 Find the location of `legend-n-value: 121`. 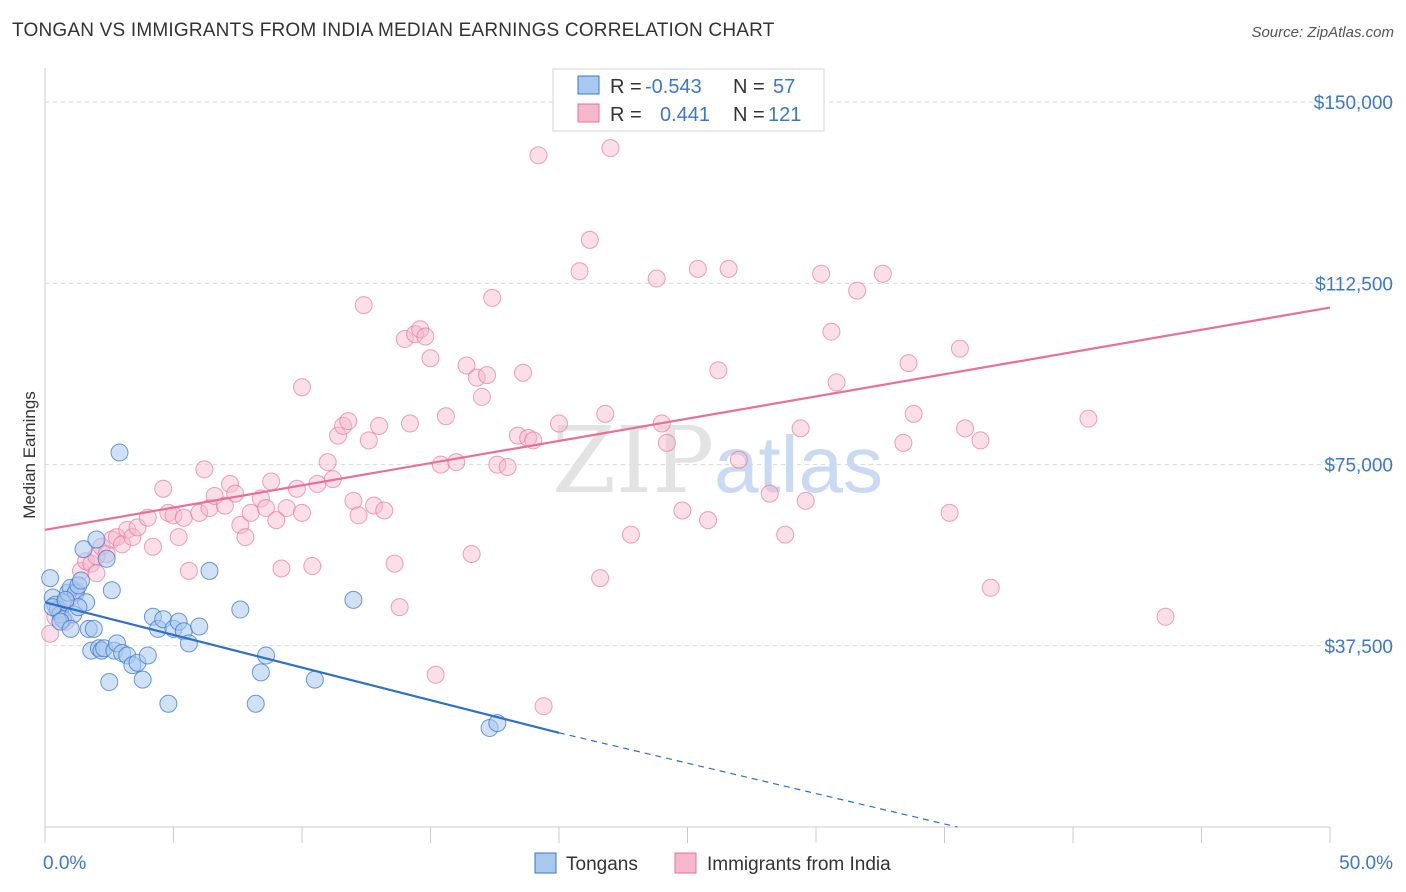

legend-n-value: 121 is located at coordinates (784, 115).